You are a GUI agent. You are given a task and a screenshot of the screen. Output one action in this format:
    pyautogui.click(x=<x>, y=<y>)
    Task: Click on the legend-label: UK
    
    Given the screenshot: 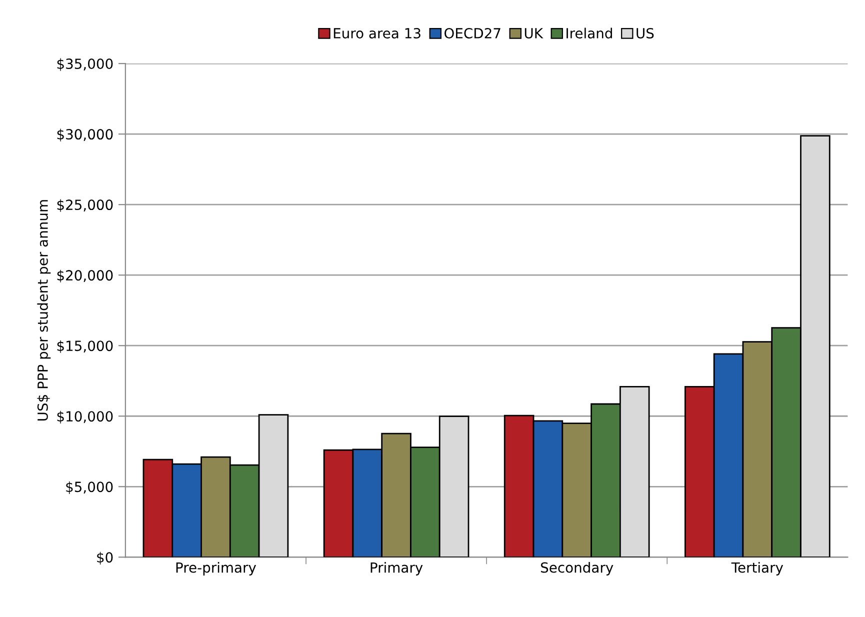 What is the action you would take?
    pyautogui.click(x=534, y=33)
    